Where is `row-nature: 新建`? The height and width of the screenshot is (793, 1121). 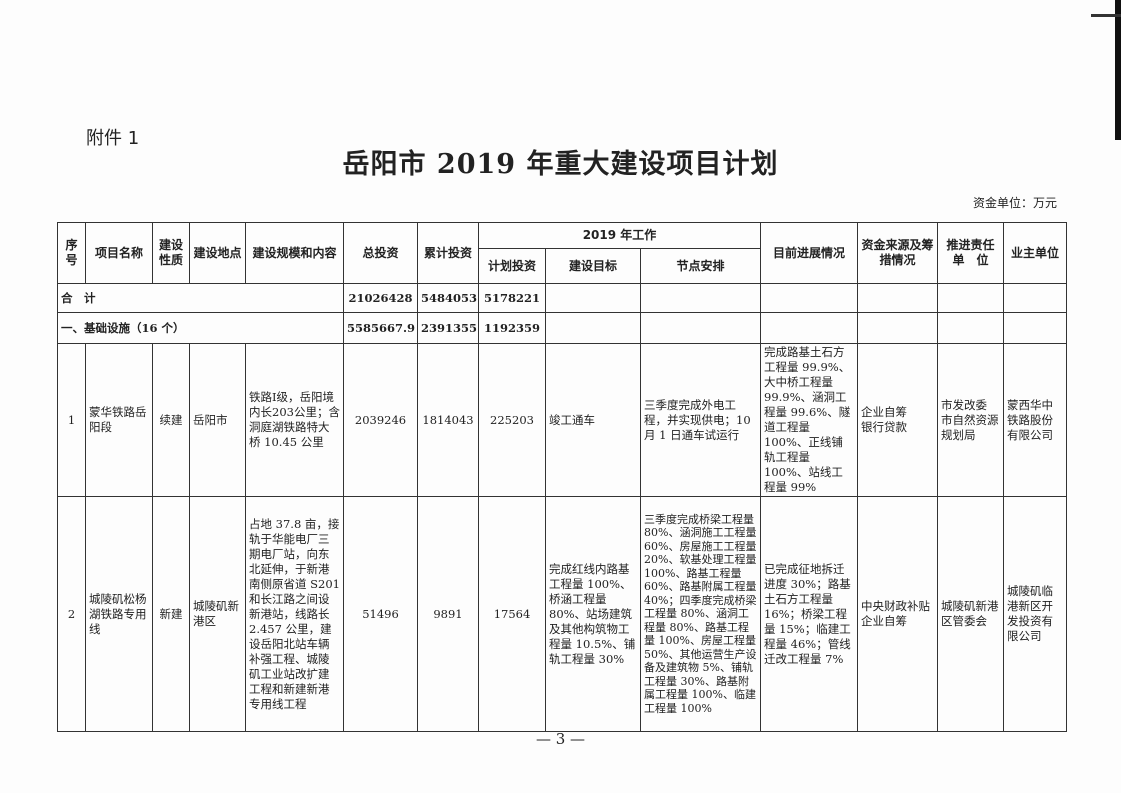
row-nature: 新建 is located at coordinates (171, 614).